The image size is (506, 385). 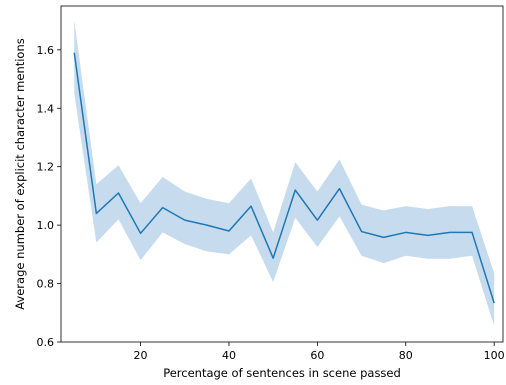 I want to click on y-tick-label: 1.0, so click(x=46, y=225).